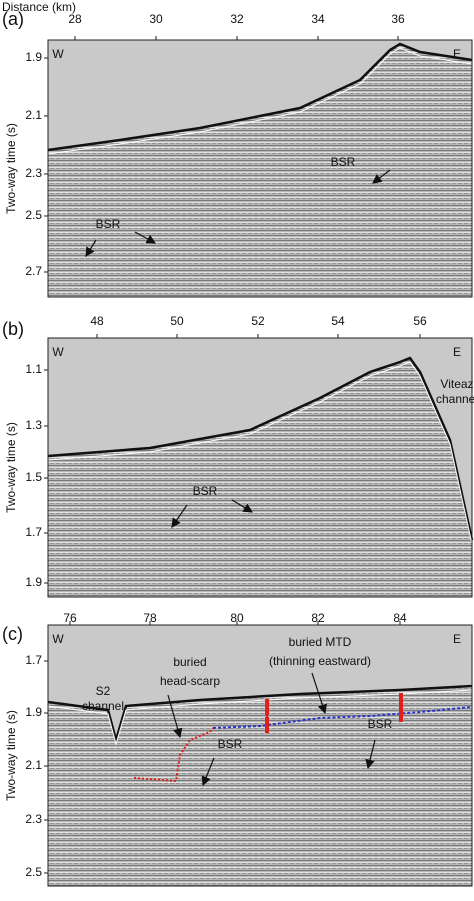 This screenshot has height=901, width=474. I want to click on x-tick-label: 30, so click(156, 19).